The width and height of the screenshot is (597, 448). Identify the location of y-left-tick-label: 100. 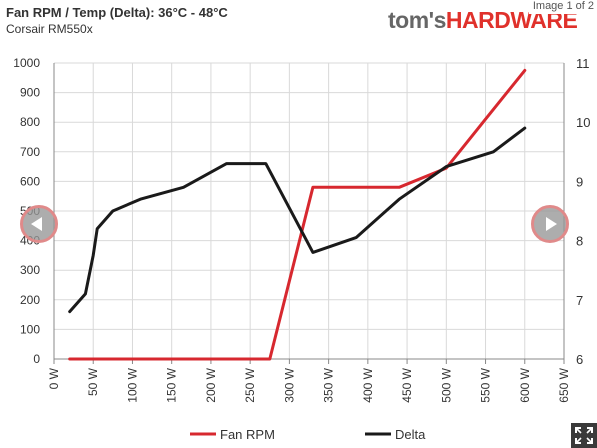
(30, 329).